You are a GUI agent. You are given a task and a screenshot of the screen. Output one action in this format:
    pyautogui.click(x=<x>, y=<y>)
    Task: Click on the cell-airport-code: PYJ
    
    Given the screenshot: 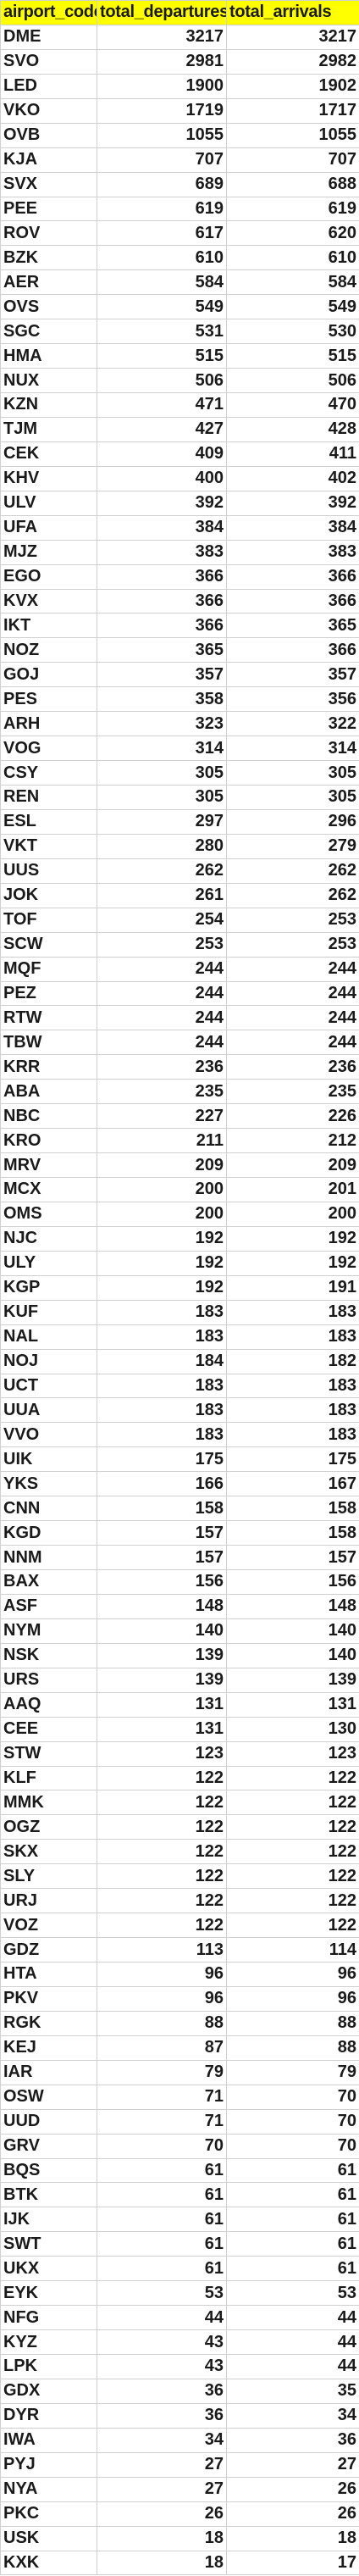 What is the action you would take?
    pyautogui.click(x=48, y=2464)
    